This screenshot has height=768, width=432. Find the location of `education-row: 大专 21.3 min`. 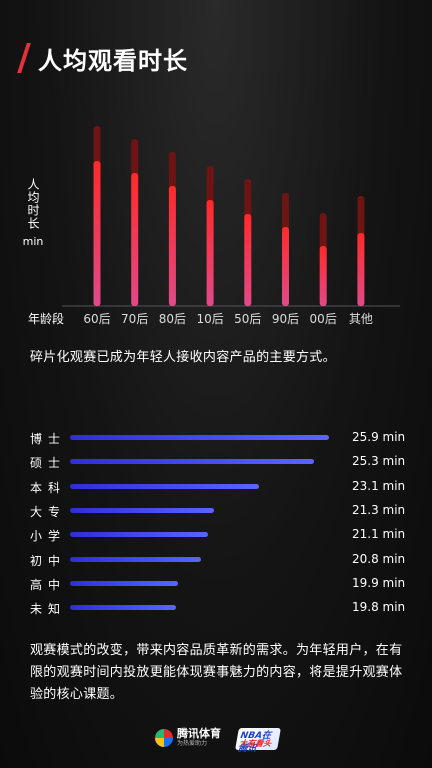

education-row: 大专 21.3 min is located at coordinates (220, 511).